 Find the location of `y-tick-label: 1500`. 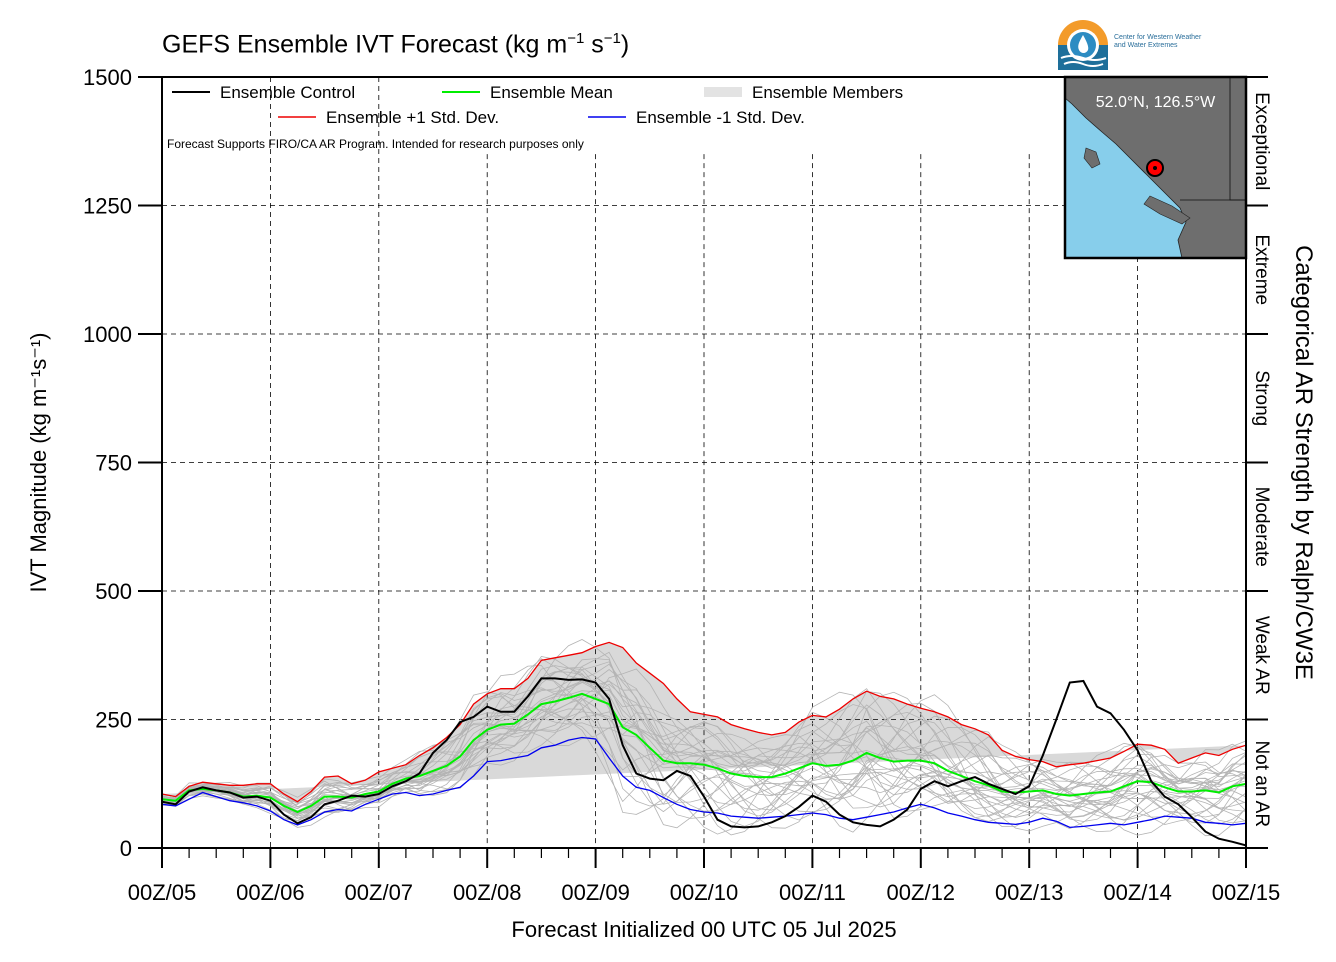

y-tick-label: 1500 is located at coordinates (107, 77).